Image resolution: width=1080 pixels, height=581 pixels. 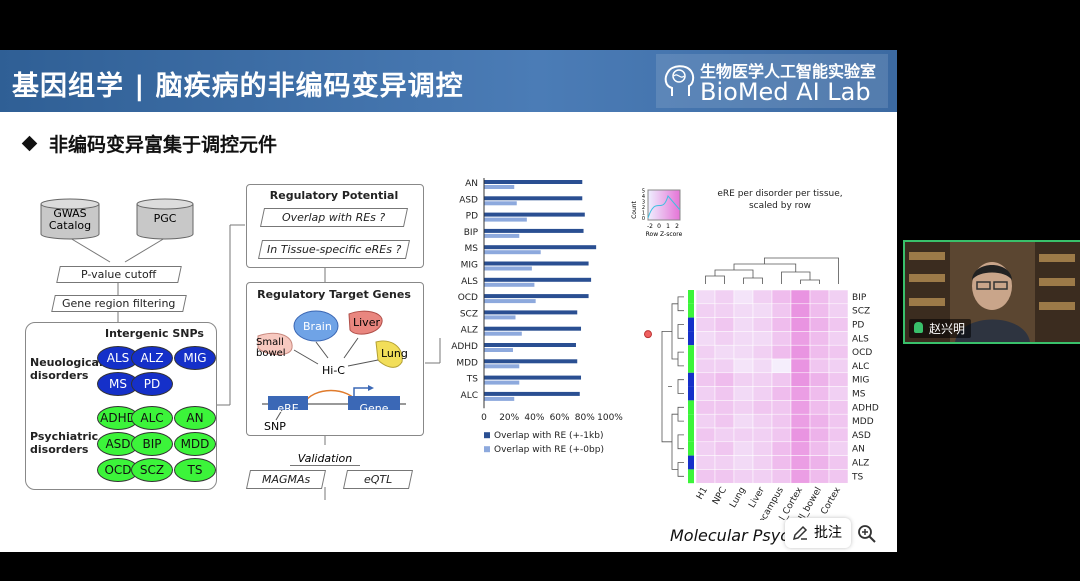 I want to click on disorder-pill-ts: TS, so click(x=195, y=470).